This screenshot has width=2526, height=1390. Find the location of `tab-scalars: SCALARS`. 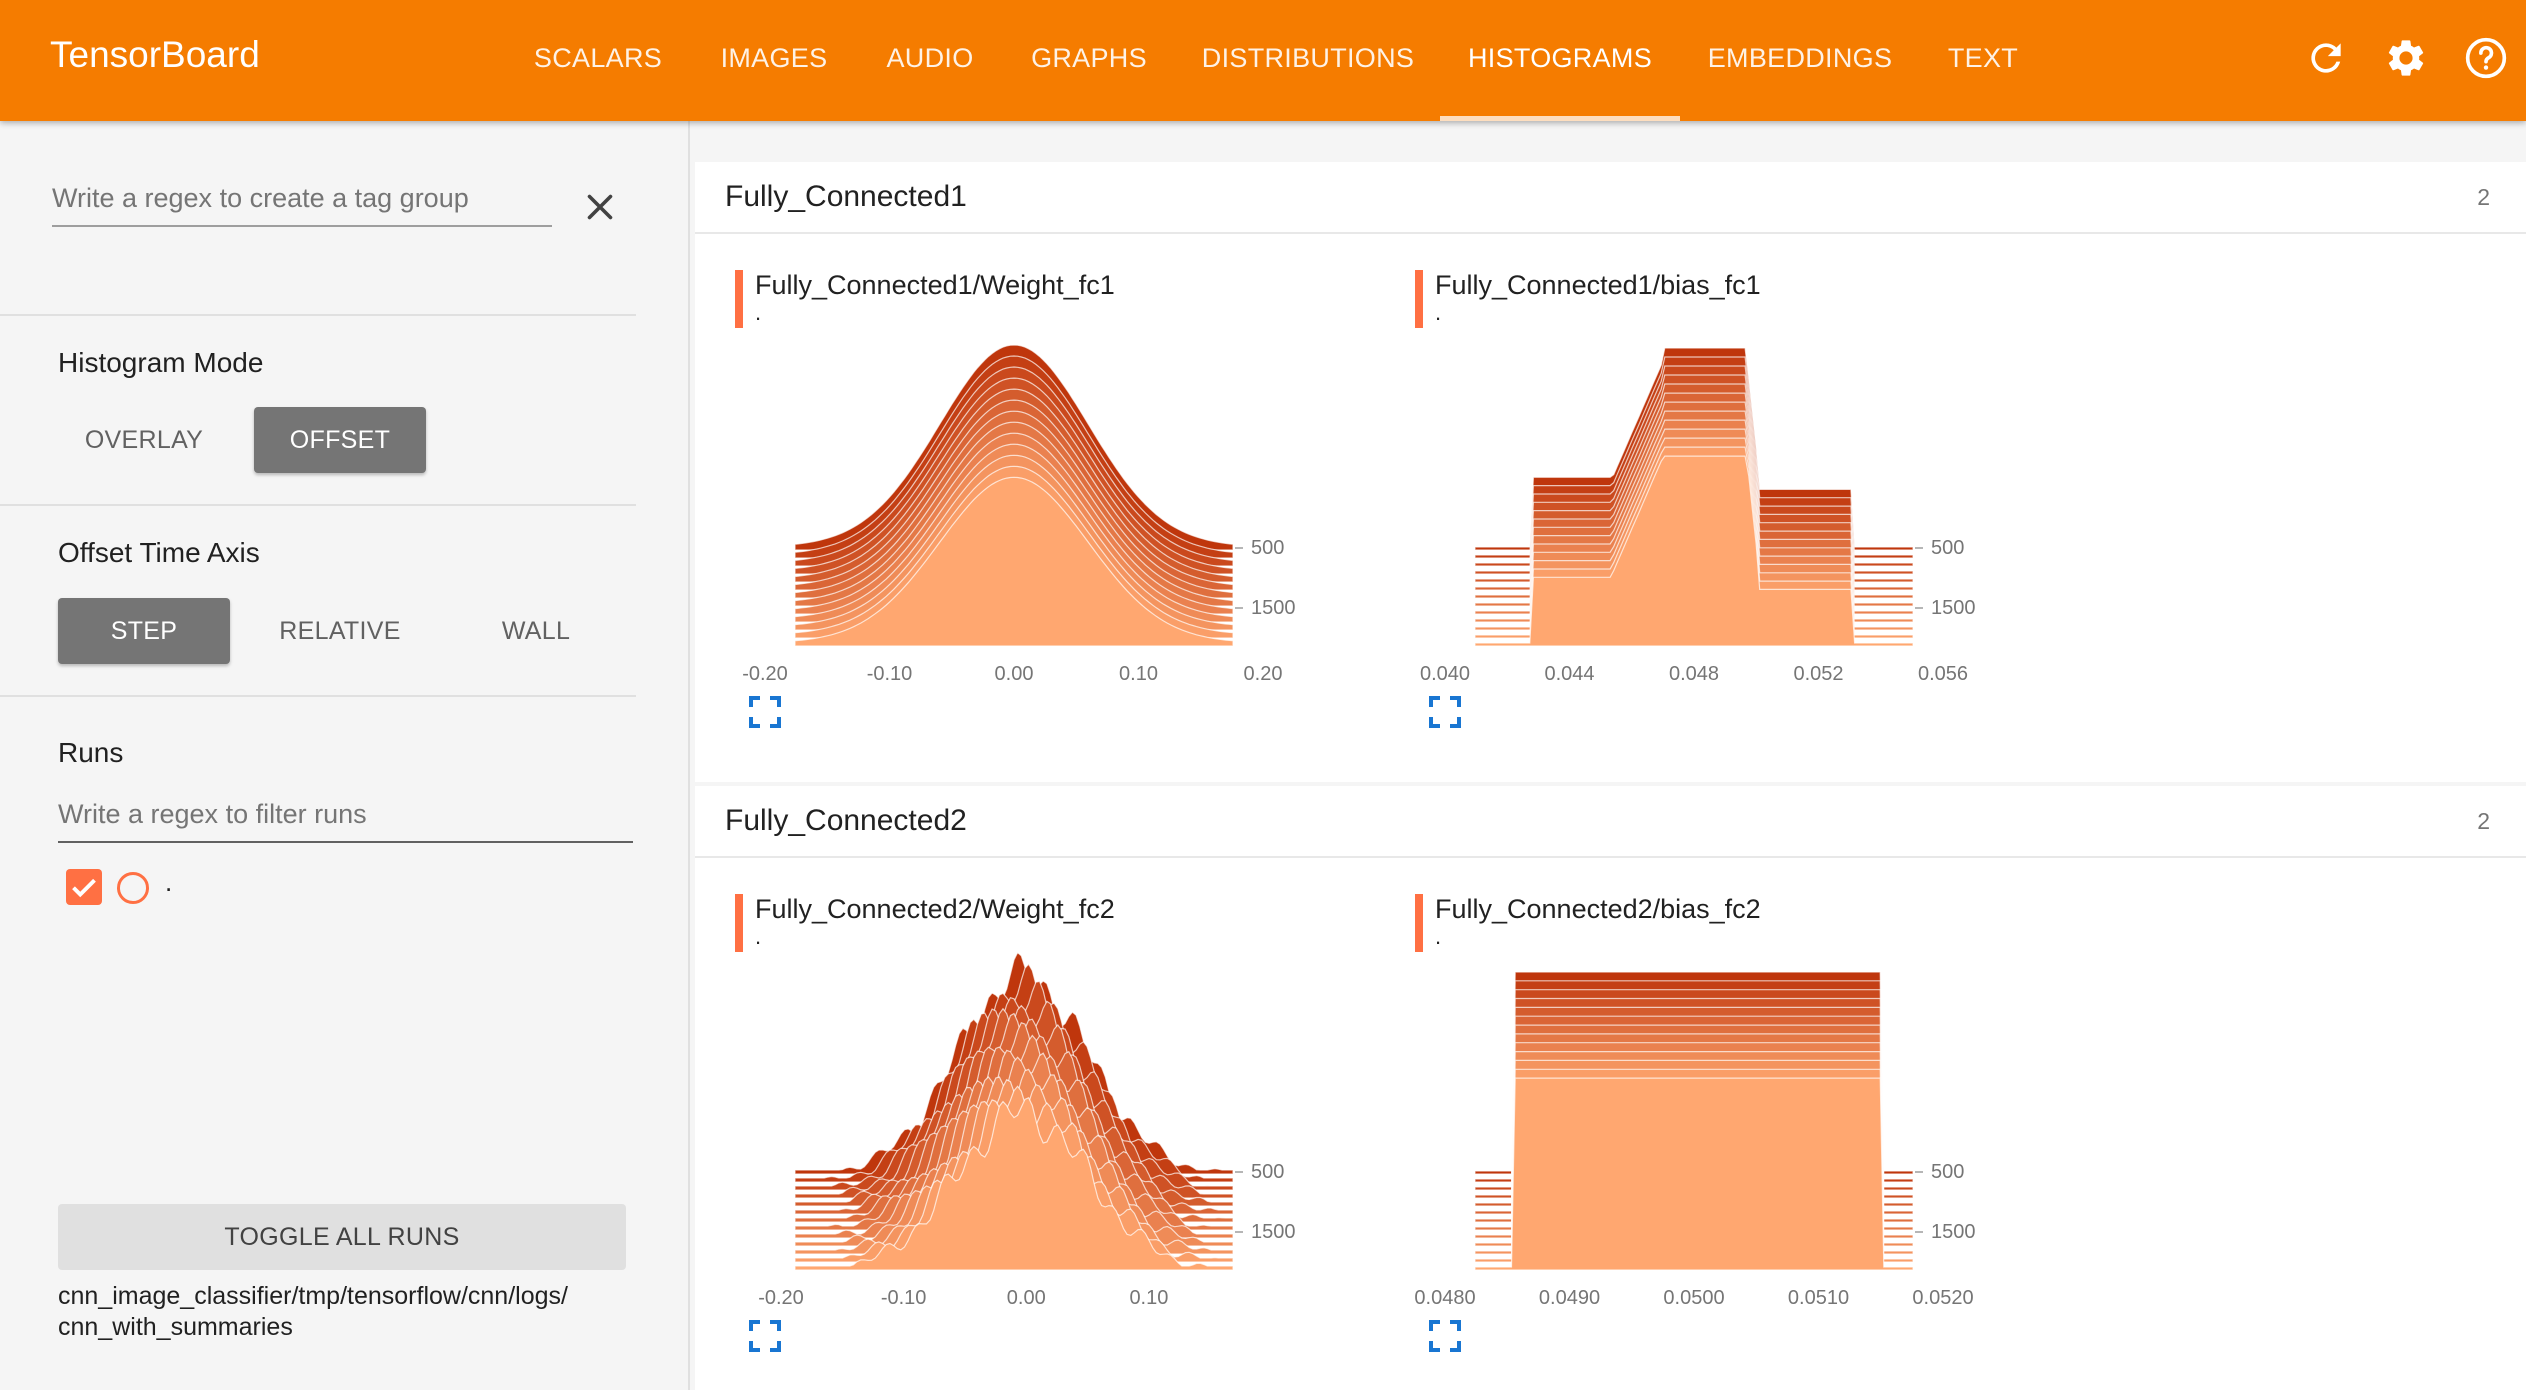

tab-scalars: SCALARS is located at coordinates (598, 58).